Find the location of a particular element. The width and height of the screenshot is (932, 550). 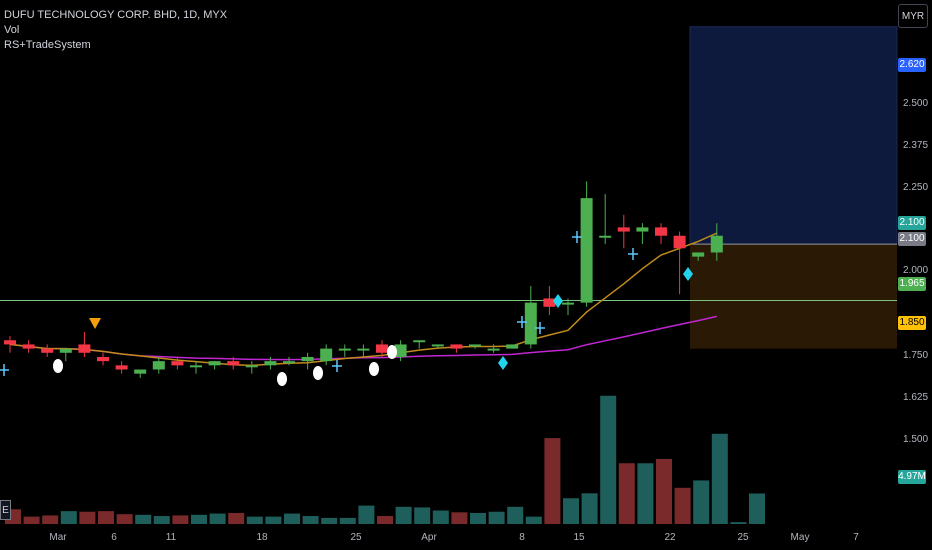

sell-triangle is located at coordinates (95, 323).